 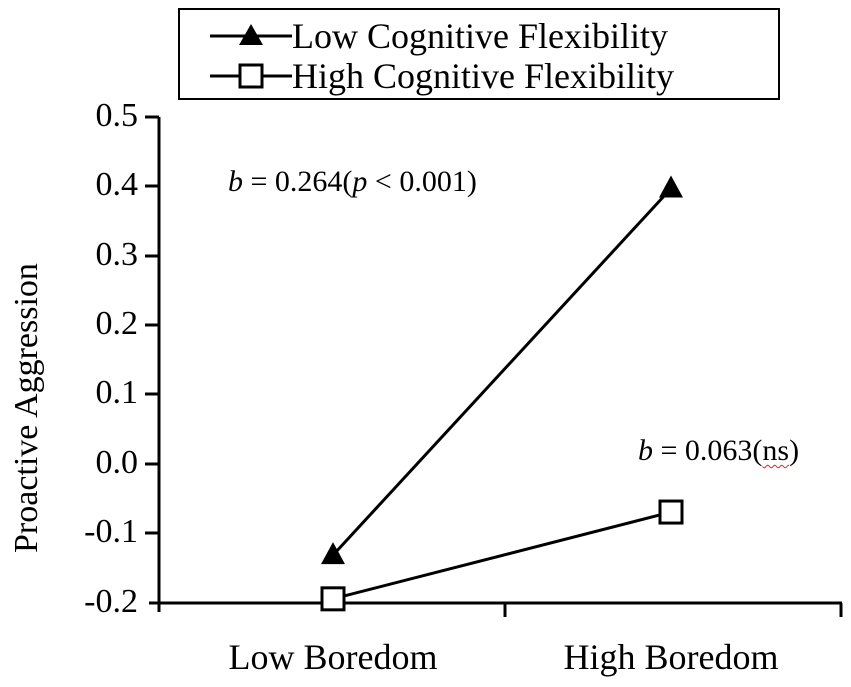 I want to click on ns-label: ns, so click(x=776, y=450).